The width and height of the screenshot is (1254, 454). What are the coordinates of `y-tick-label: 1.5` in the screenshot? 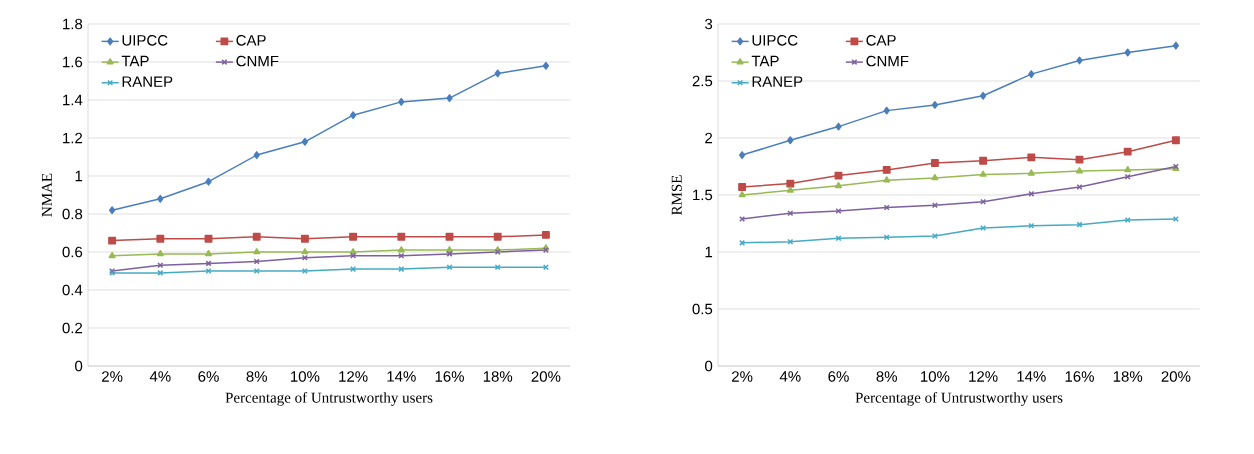 It's located at (703, 195).